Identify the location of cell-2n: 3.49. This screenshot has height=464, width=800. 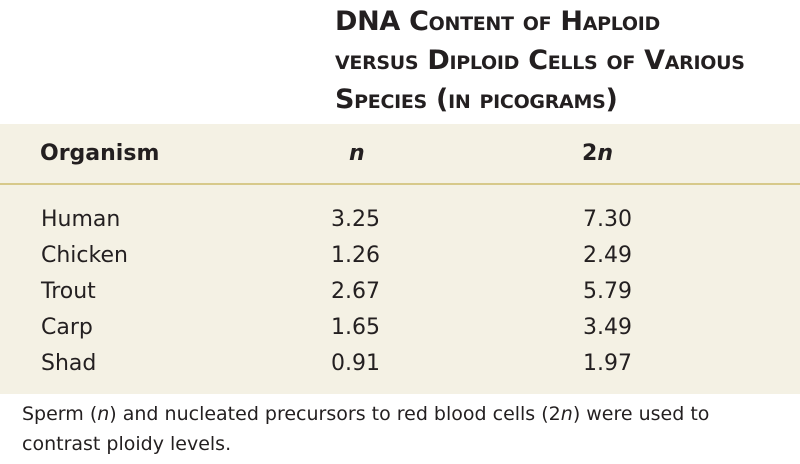
(607, 327).